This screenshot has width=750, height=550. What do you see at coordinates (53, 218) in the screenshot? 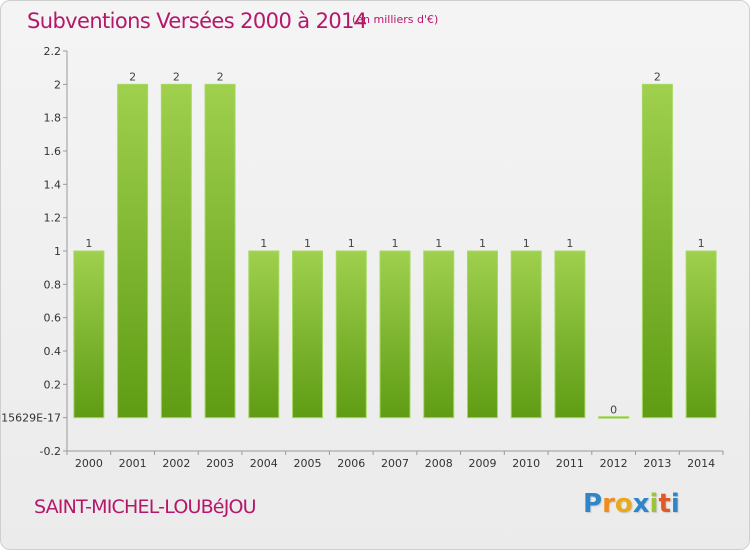
I see `y-tick-label: 1.2` at bounding box center [53, 218].